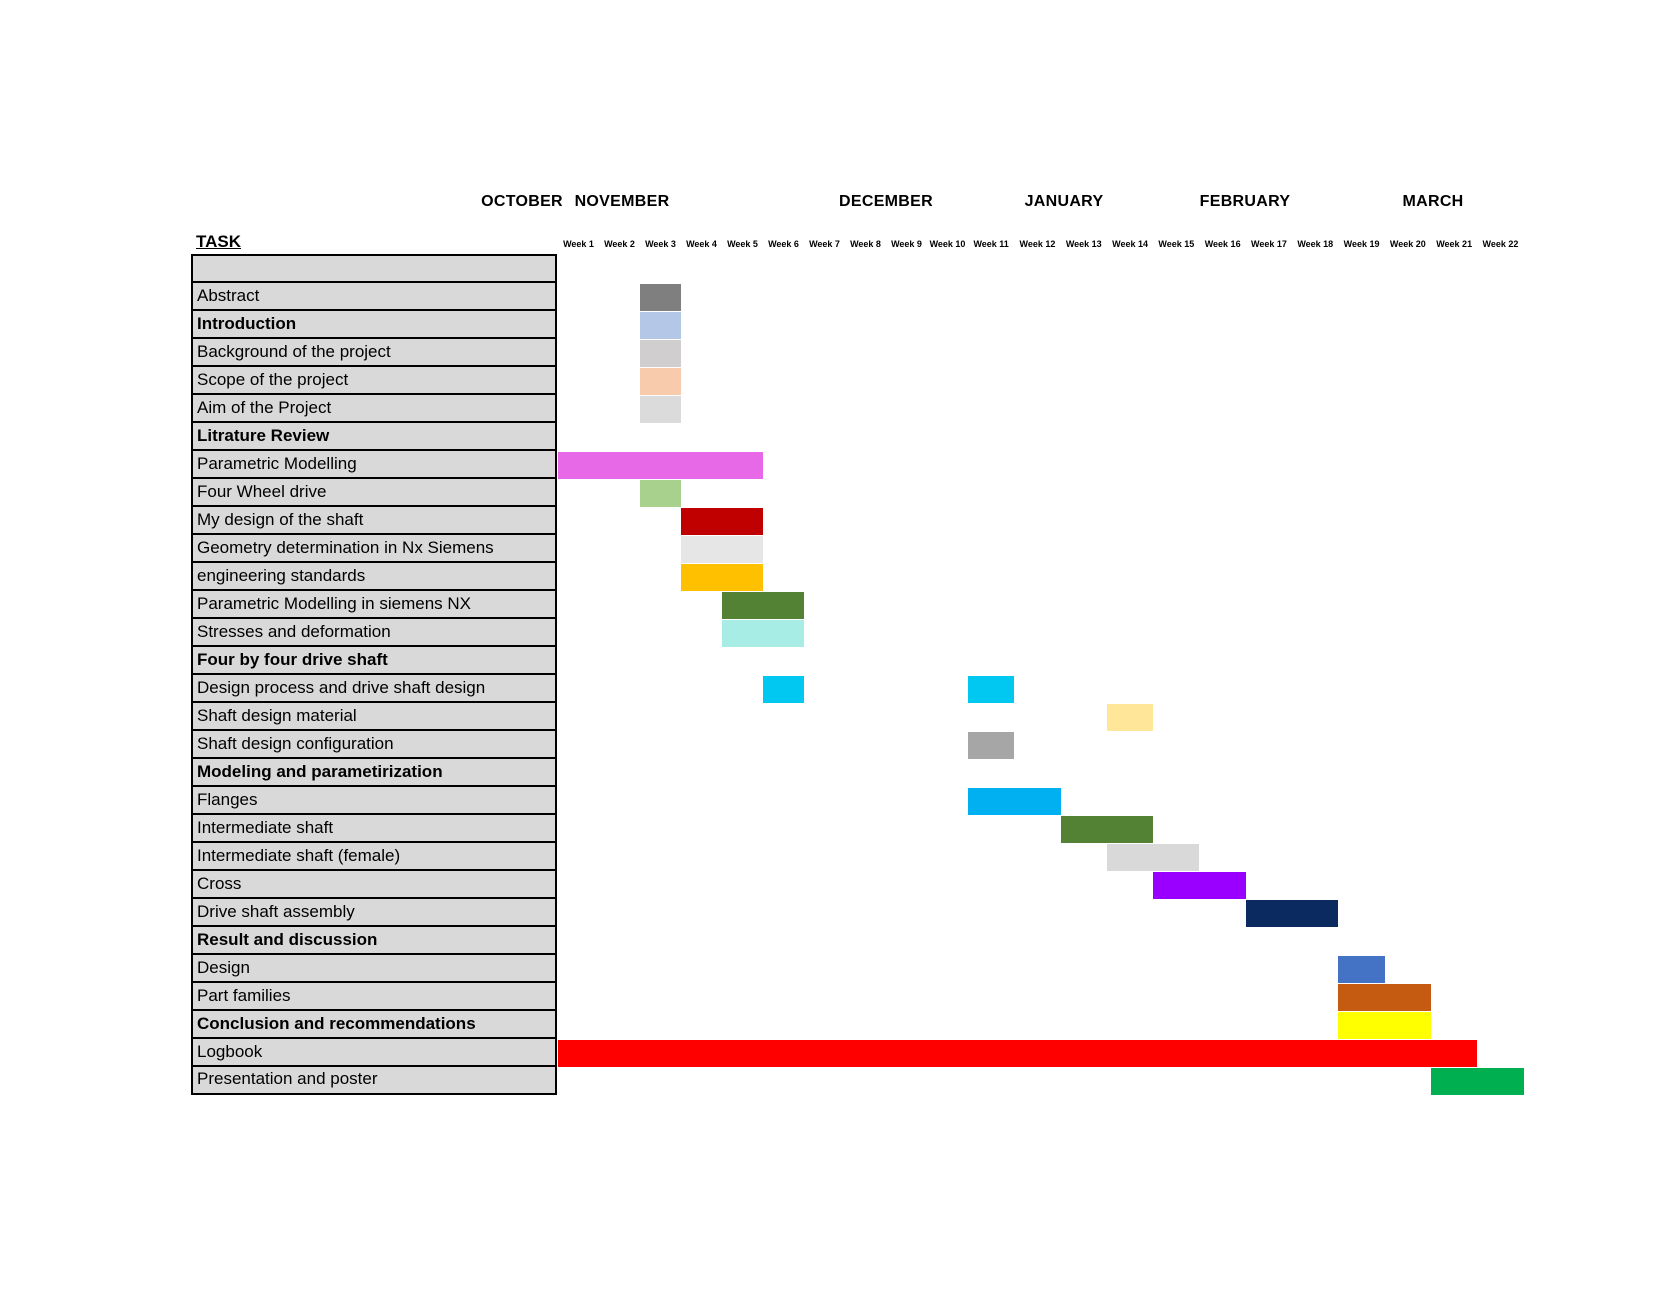  What do you see at coordinates (1269, 244) in the screenshot?
I see `week-label-17: Week 17` at bounding box center [1269, 244].